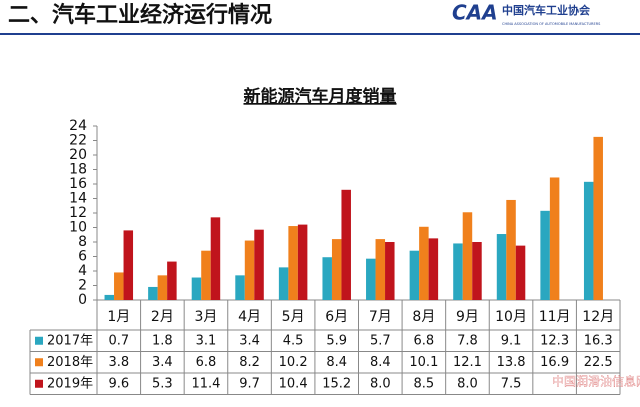 The image size is (640, 407). What do you see at coordinates (82, 271) in the screenshot?
I see `y-tick-label: 4` at bounding box center [82, 271].